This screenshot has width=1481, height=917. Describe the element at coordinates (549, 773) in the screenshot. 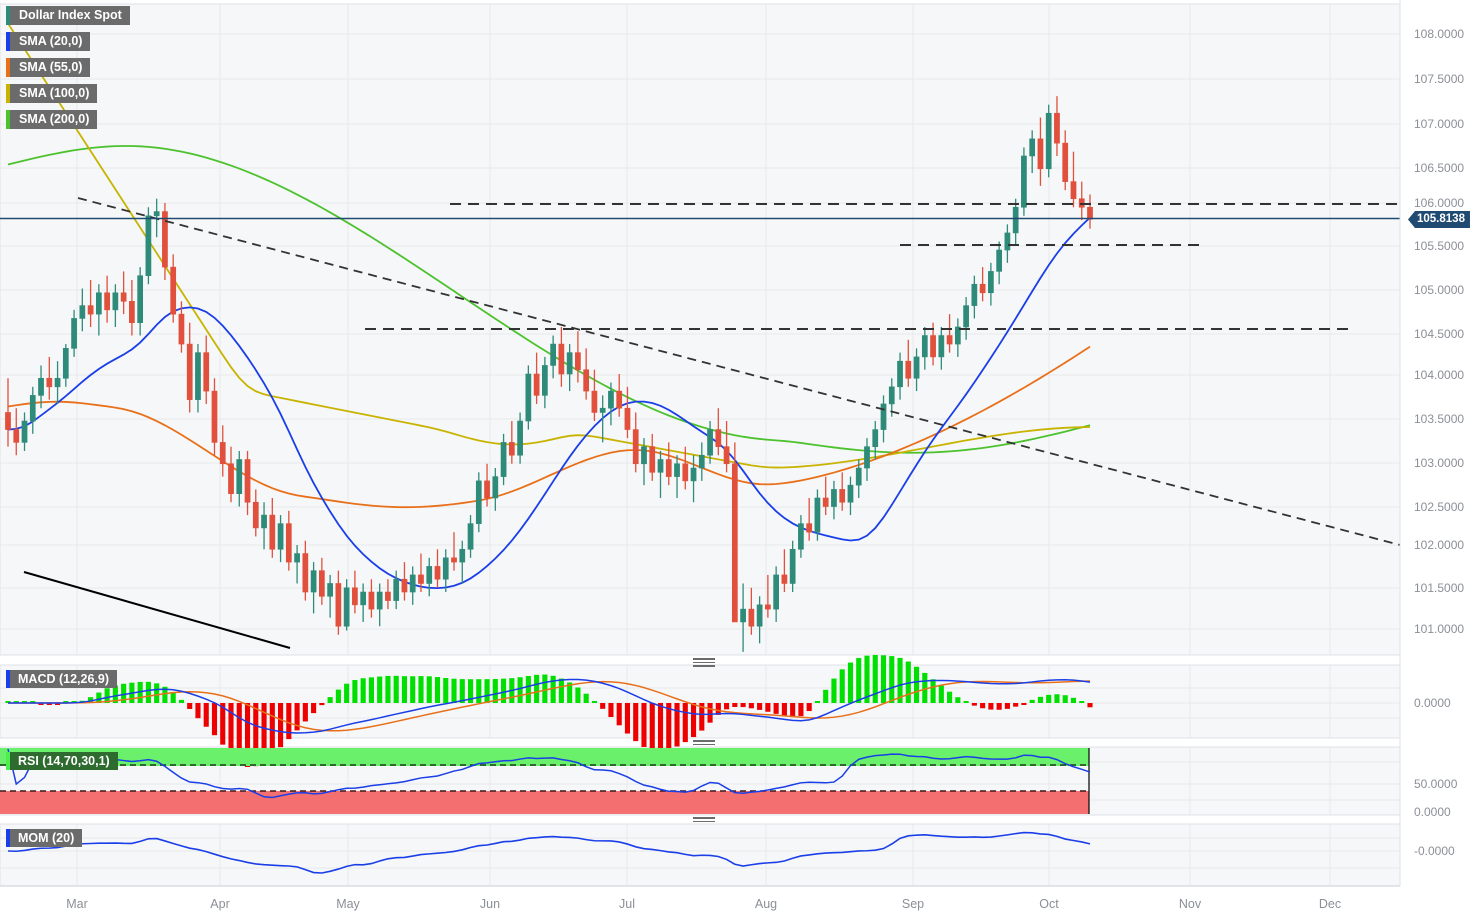

I see `rsi-line` at that location.